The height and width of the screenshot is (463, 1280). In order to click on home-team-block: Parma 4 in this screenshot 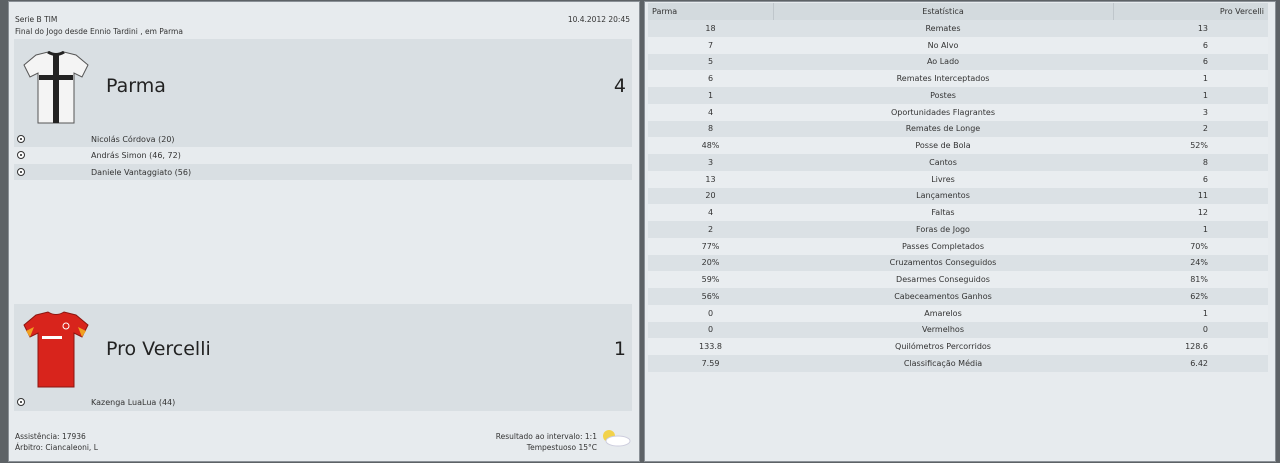, I will do `click(323, 85)`.